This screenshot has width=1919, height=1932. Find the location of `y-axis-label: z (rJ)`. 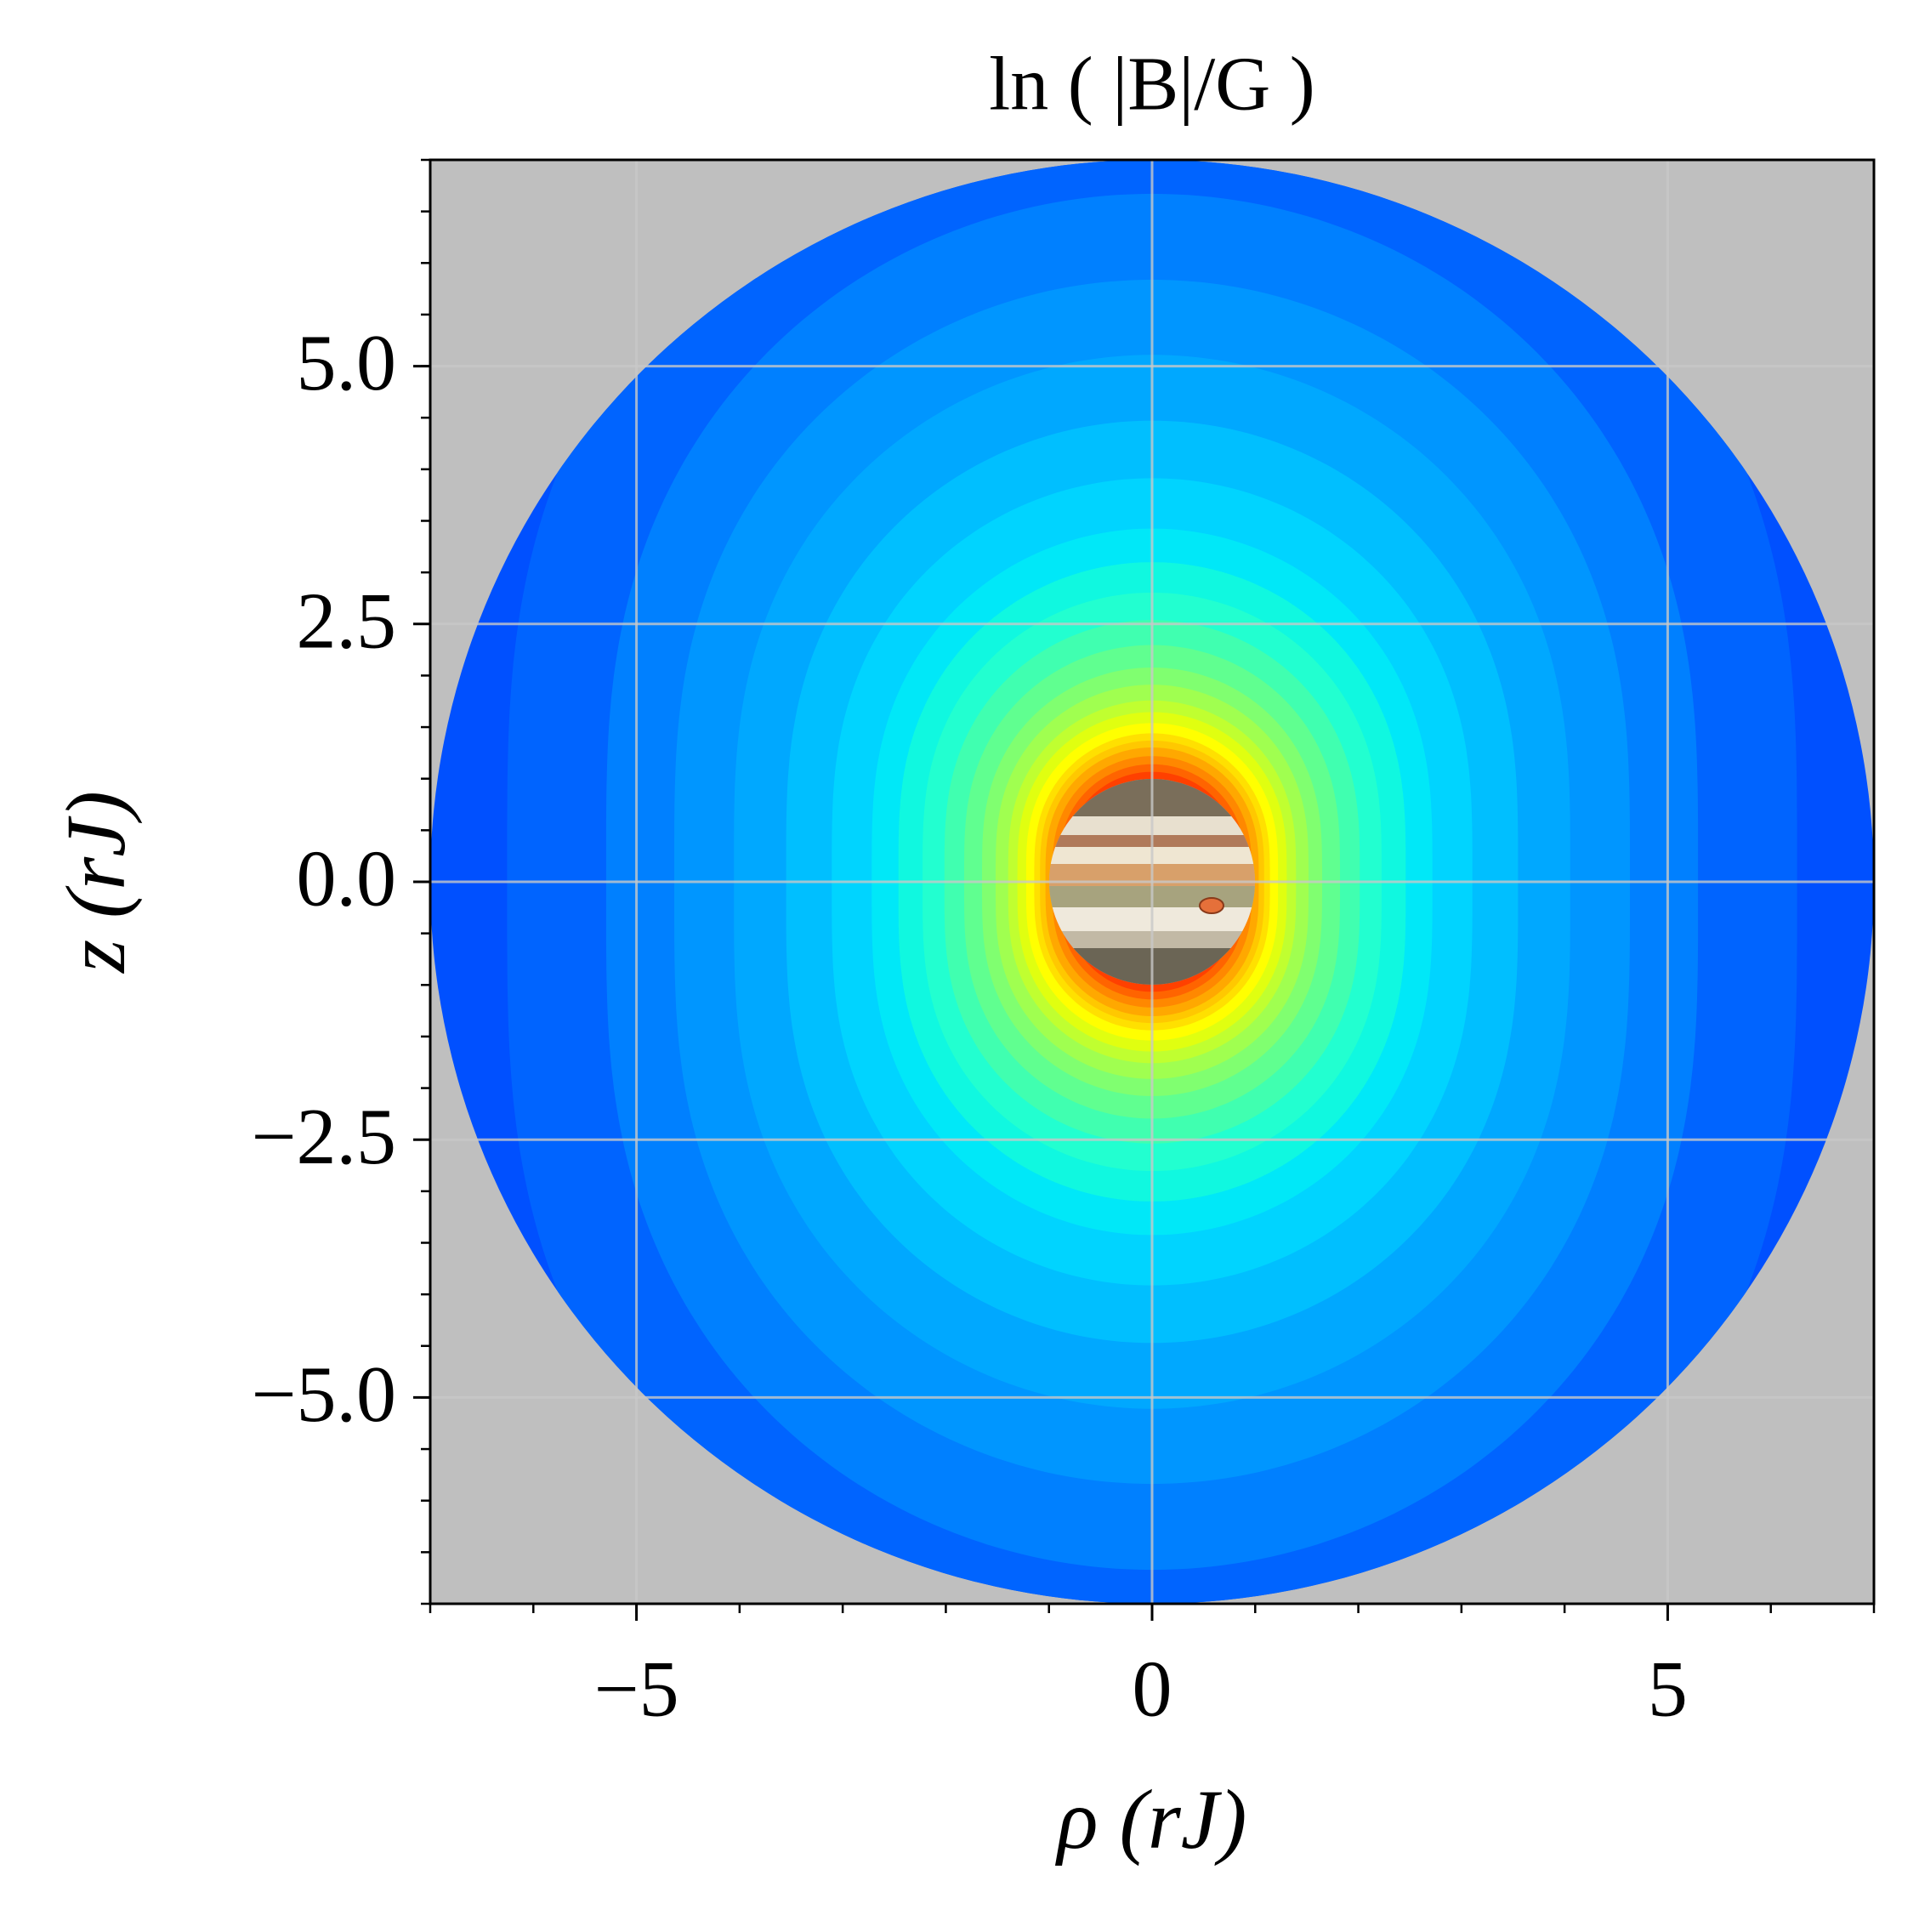

y-axis-label: z (rJ) is located at coordinates (95, 883).